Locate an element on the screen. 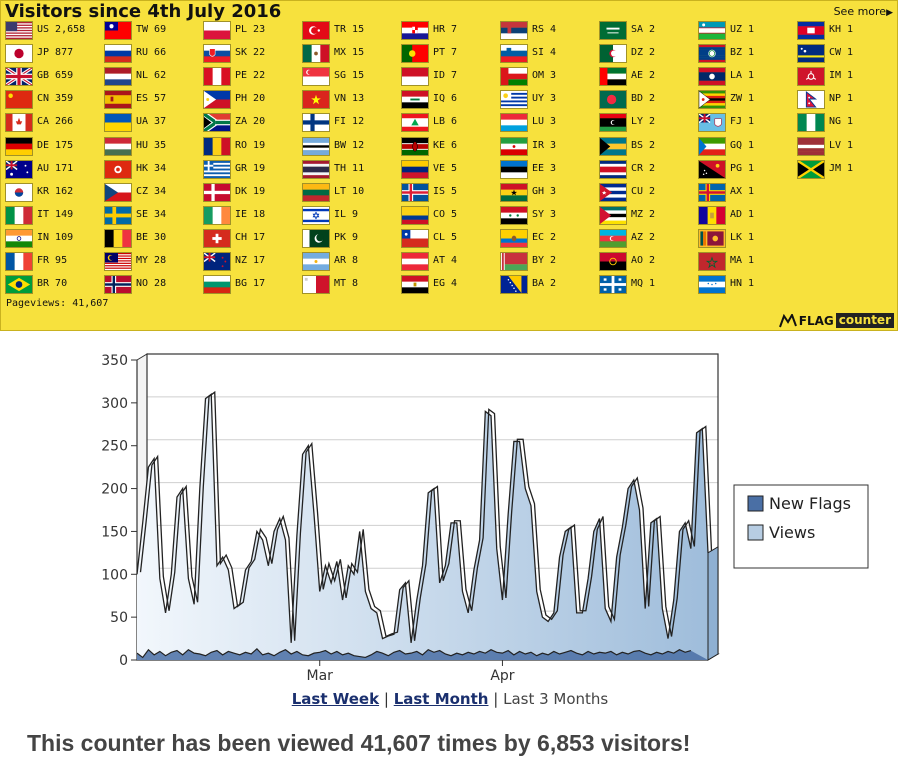  country-label: AE 2 is located at coordinates (643, 76).